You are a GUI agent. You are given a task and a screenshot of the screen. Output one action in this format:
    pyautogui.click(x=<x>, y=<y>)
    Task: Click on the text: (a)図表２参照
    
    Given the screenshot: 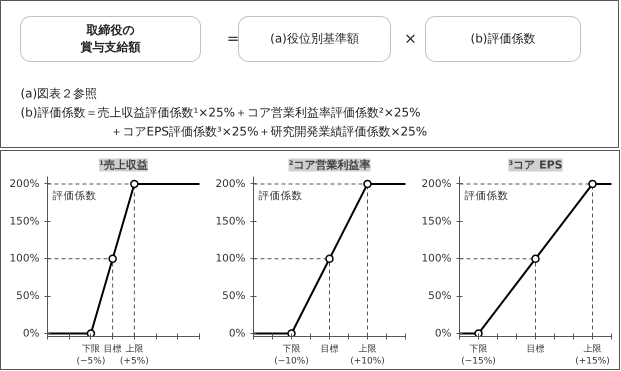 What is the action you would take?
    pyautogui.click(x=59, y=93)
    